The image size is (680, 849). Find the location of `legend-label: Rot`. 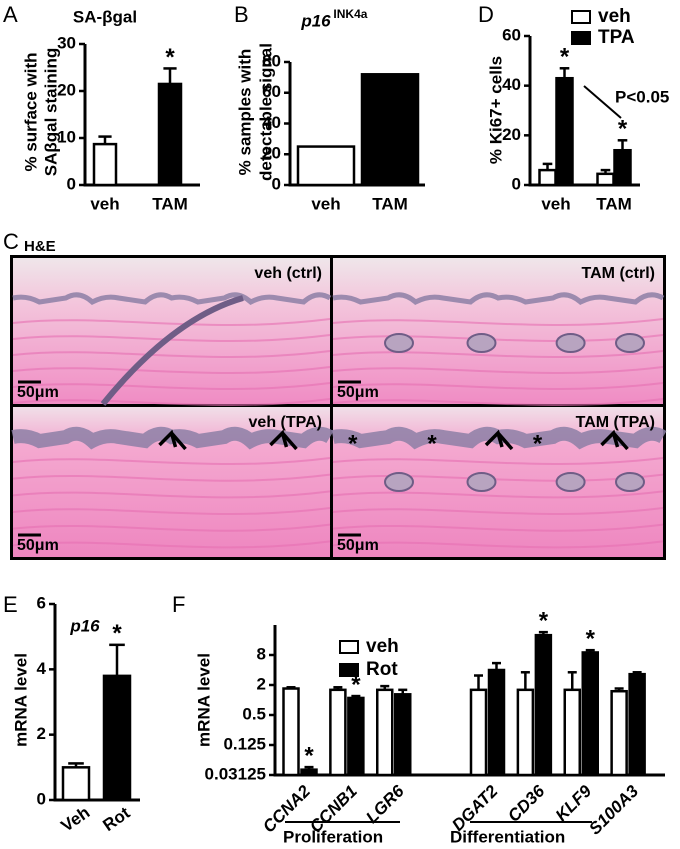

legend-label: Rot is located at coordinates (382, 669).